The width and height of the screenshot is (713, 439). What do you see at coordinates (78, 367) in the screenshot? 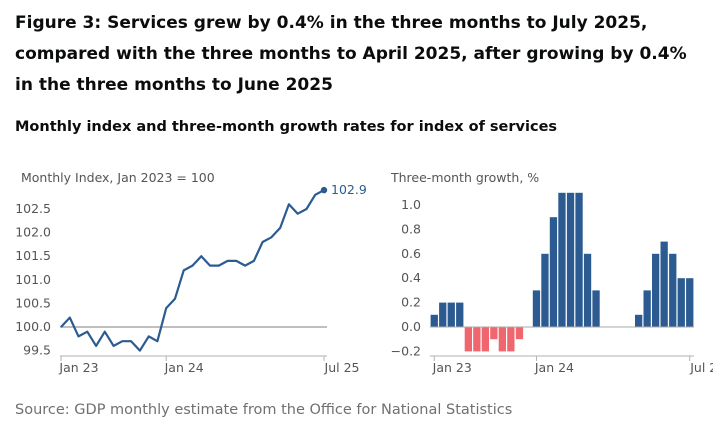
I see `index-x-tick-label: Jan 23` at bounding box center [78, 367].